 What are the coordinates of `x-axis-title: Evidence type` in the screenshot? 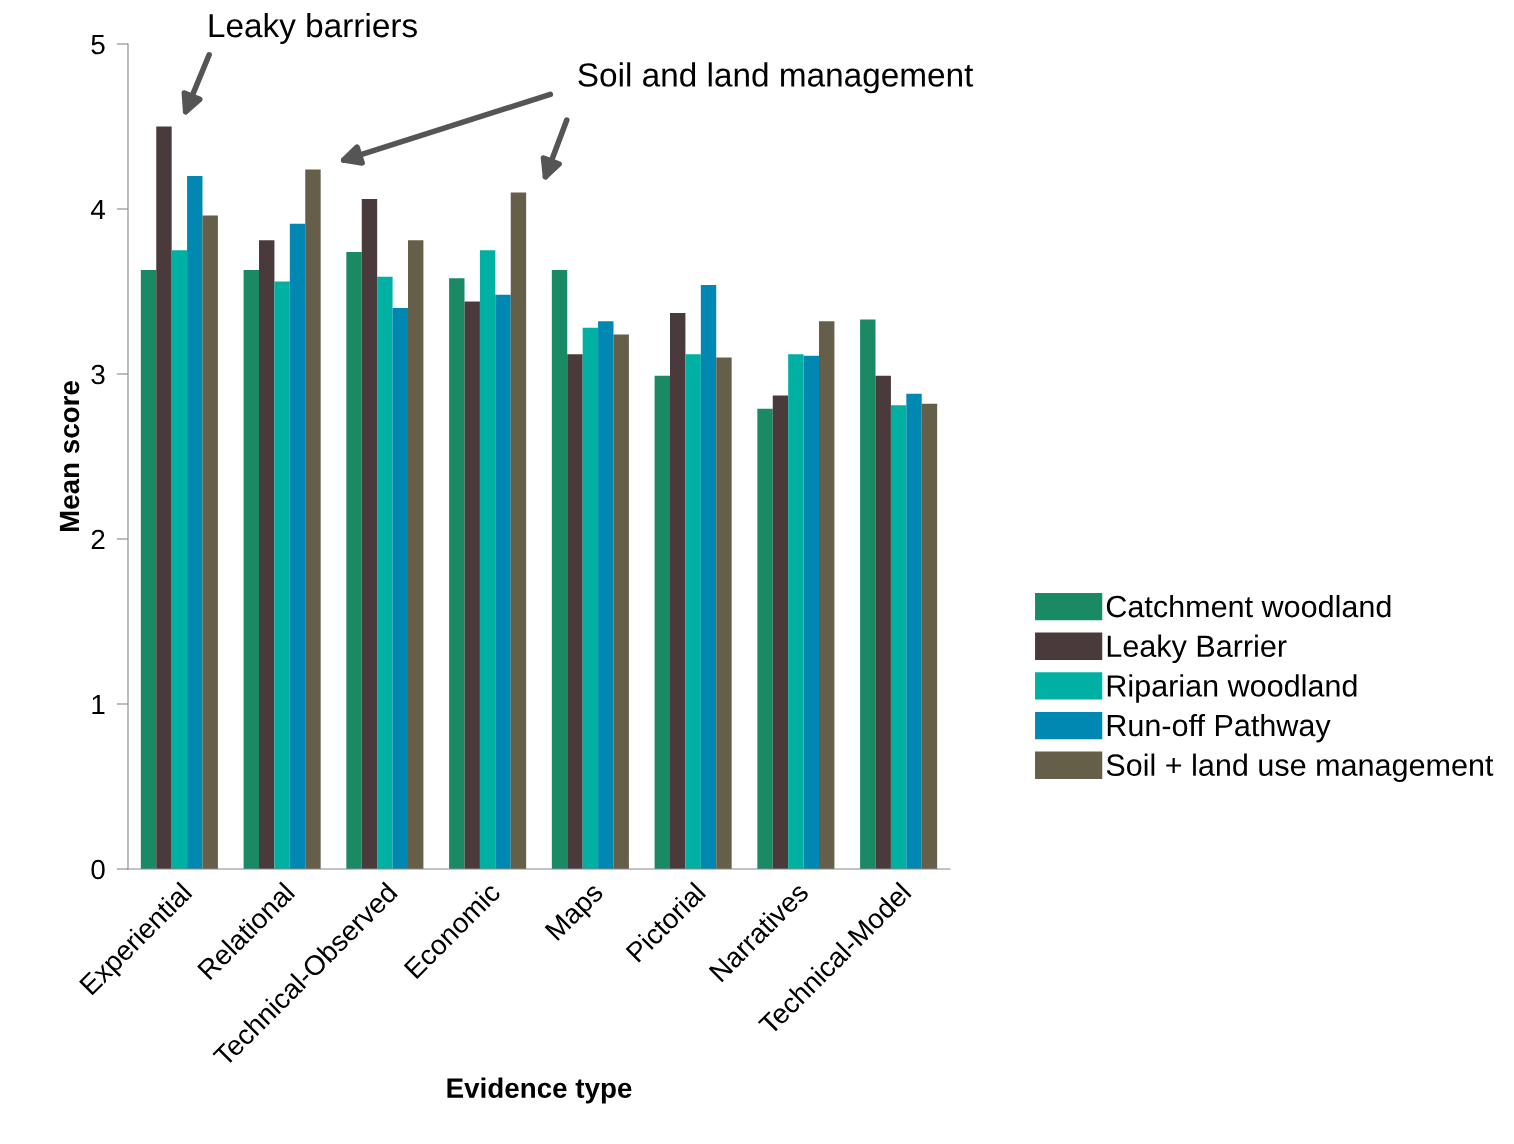 It's located at (539, 1090).